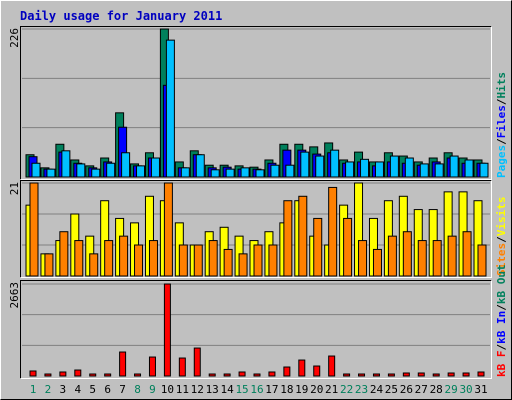 The height and width of the screenshot is (400, 512). What do you see at coordinates (48, 389) in the screenshot?
I see `x-tick-label: 2` at bounding box center [48, 389].